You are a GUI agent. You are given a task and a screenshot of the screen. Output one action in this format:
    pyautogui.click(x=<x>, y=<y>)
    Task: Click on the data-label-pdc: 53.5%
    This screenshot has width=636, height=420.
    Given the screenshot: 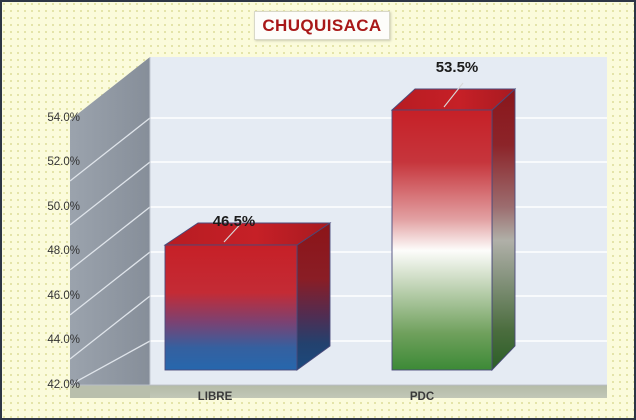 What is the action you would take?
    pyautogui.click(x=457, y=67)
    